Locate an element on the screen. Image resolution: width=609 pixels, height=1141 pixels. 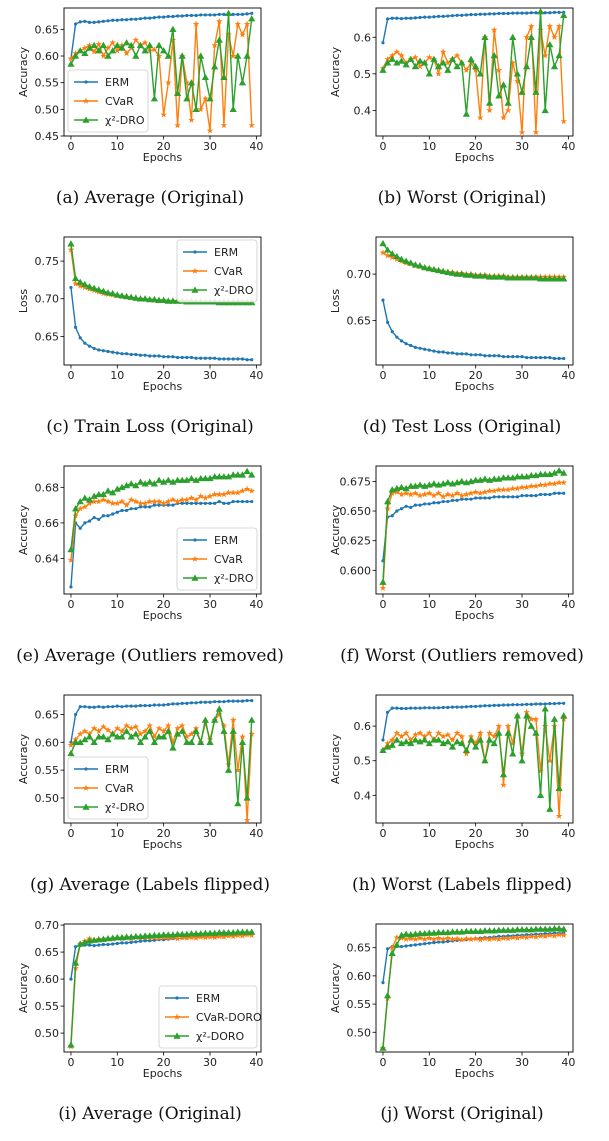
plot-frame is located at coordinates (162, 530).